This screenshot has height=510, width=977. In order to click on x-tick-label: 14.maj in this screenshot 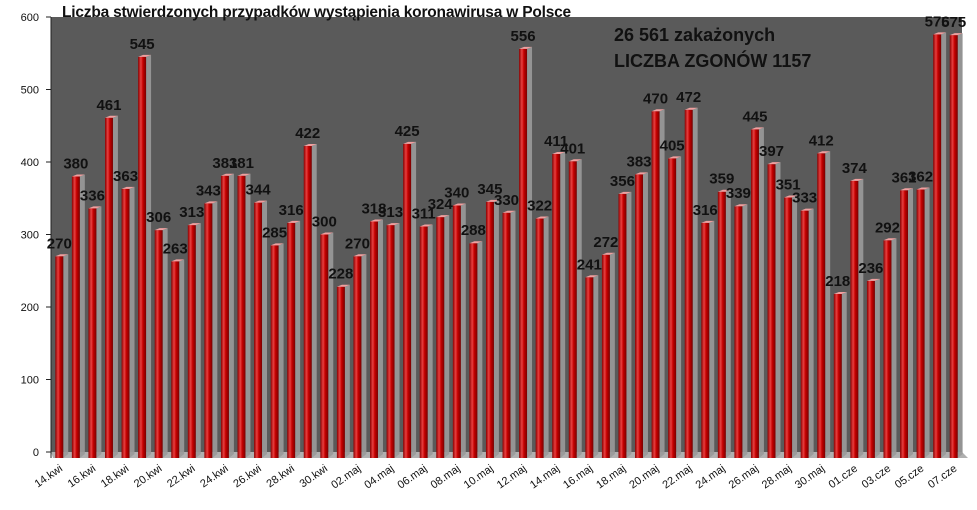, I will do `click(545, 477)`.